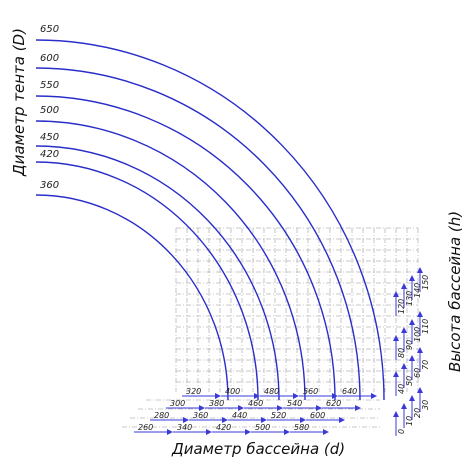  What do you see at coordinates (161, 415) in the screenshot?
I see `pool-diameter-label: 280` at bounding box center [161, 415].